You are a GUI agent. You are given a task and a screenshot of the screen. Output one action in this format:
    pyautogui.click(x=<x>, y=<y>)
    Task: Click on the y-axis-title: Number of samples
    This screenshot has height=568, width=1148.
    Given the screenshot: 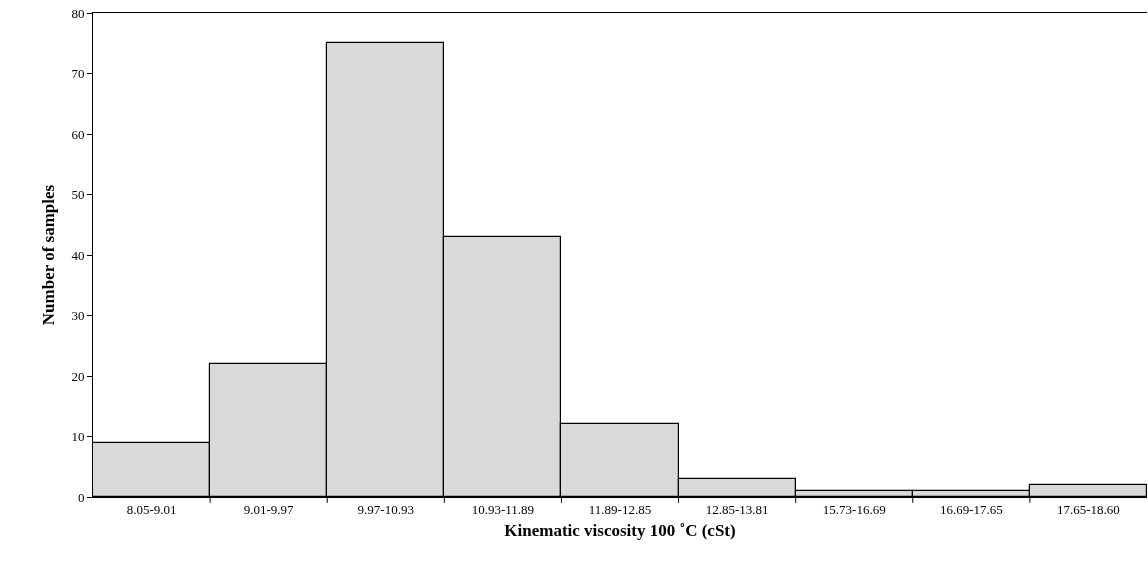 What is the action you would take?
    pyautogui.click(x=48, y=255)
    